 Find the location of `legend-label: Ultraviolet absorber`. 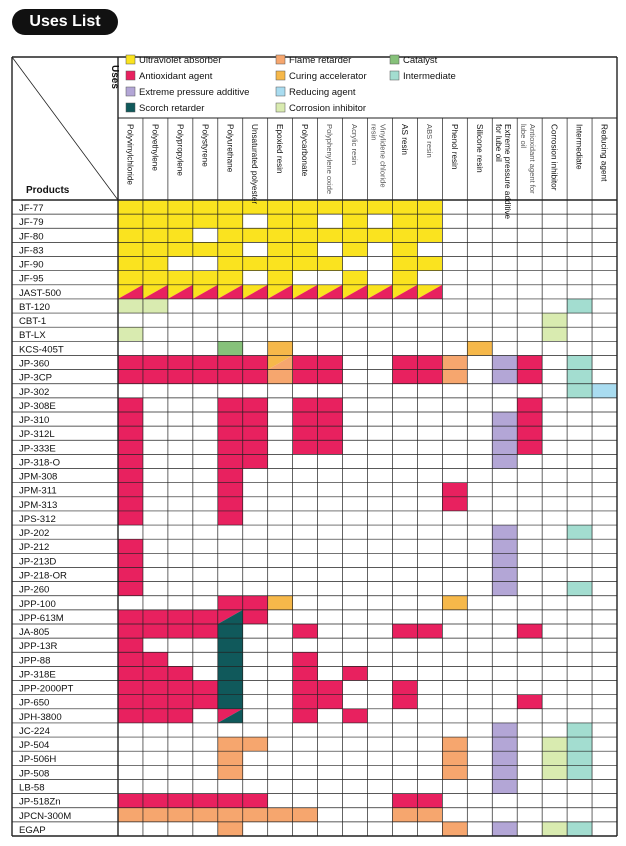

legend-label: Ultraviolet absorber is located at coordinates (180, 60).